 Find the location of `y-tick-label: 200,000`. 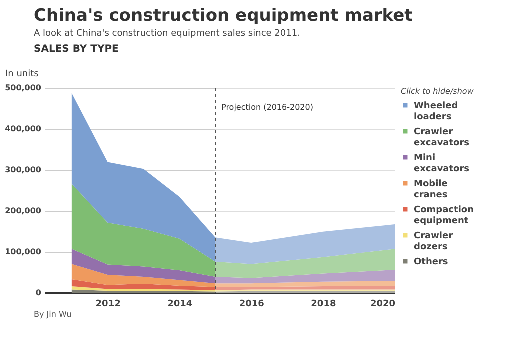

y-tick-label: 200,000 is located at coordinates (23, 211).